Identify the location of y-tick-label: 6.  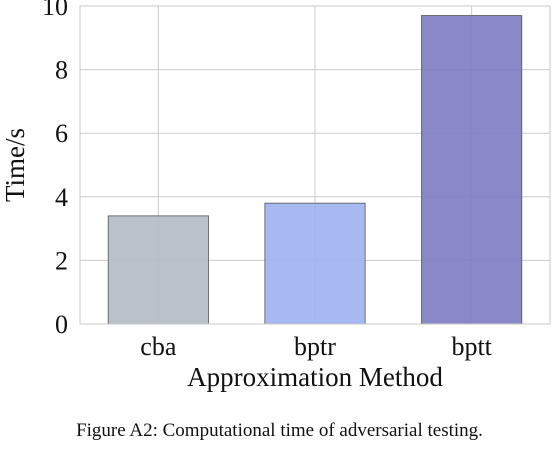
(61, 133).